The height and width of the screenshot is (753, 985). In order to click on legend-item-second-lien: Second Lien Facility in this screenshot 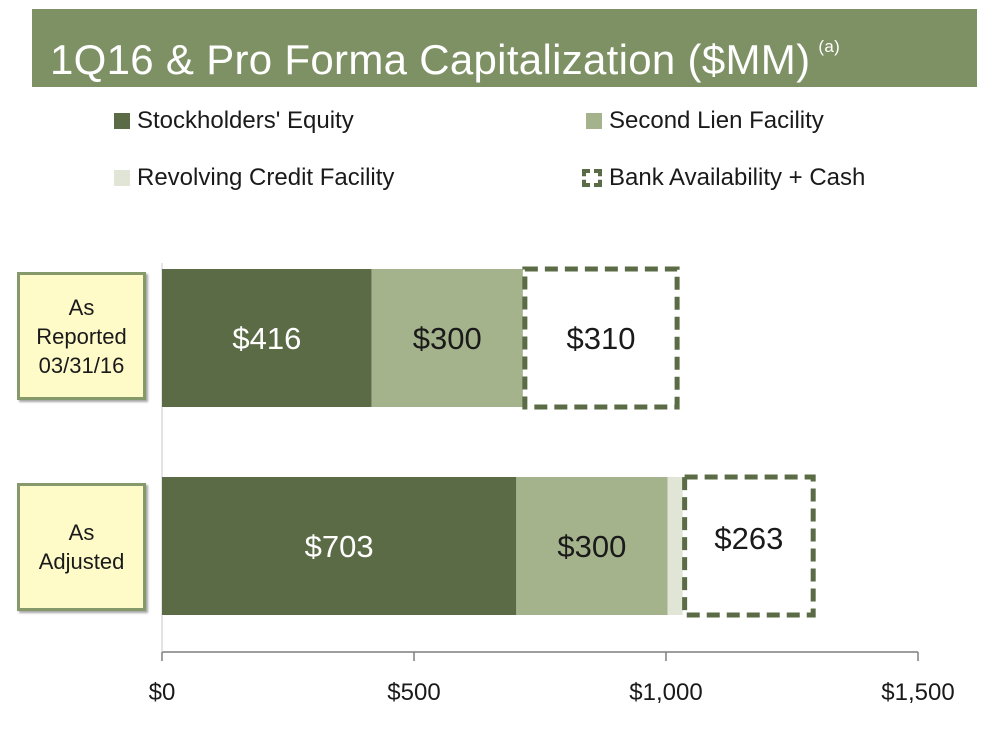, I will do `click(705, 120)`.